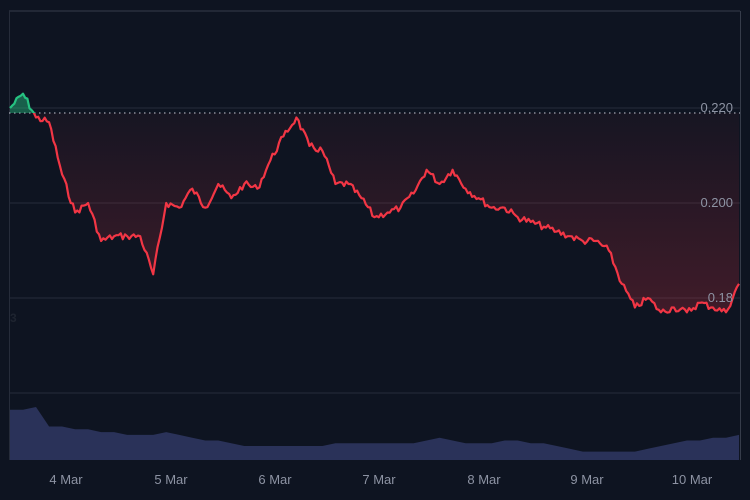 The width and height of the screenshot is (750, 500). I want to click on x-tick-label: 6 Mar, so click(275, 479).